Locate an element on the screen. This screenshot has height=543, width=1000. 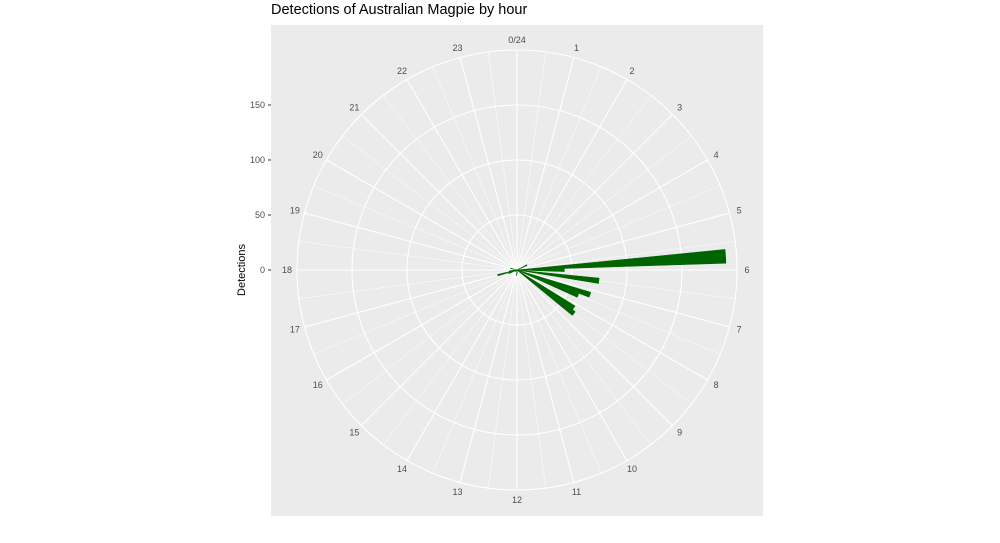
hour-label: 16 is located at coordinates (318, 385).